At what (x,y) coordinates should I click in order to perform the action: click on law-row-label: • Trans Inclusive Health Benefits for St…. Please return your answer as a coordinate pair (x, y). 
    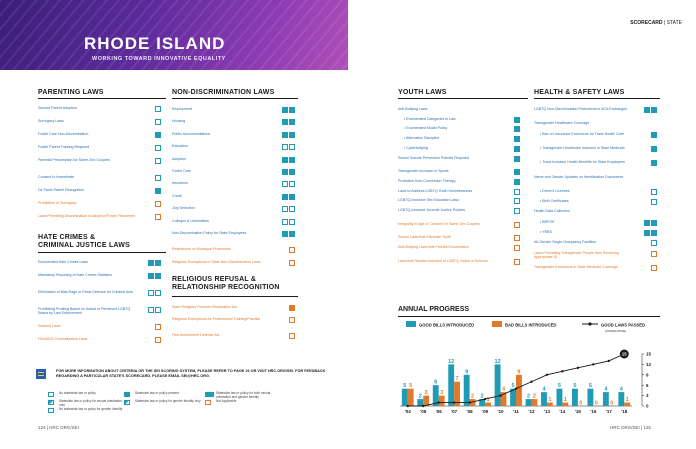
    Looking at the image, I should click on (582, 162).